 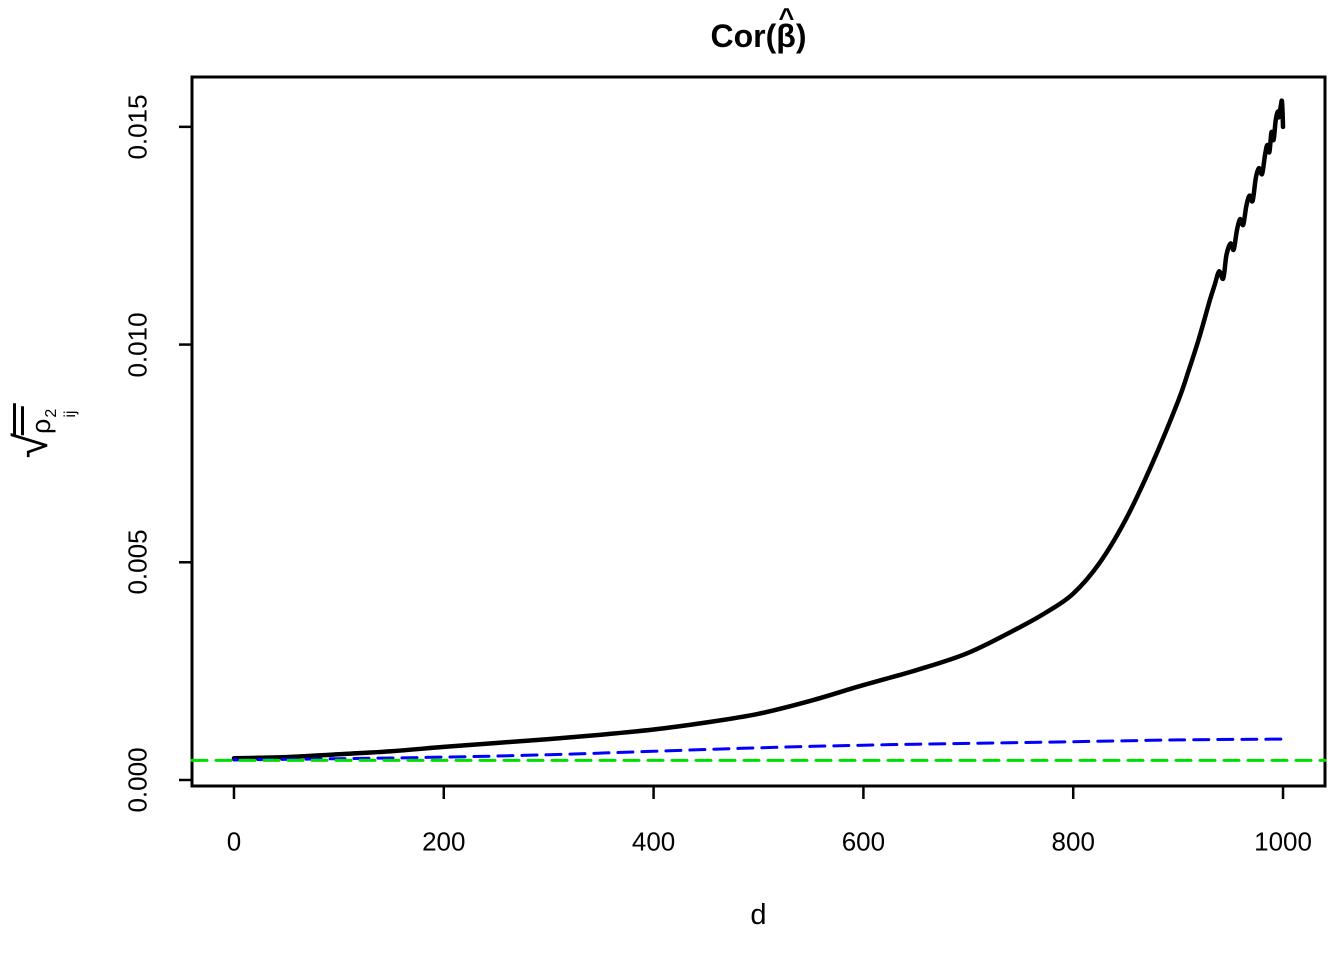 I want to click on y-tick-label: 0.010, so click(x=137, y=345).